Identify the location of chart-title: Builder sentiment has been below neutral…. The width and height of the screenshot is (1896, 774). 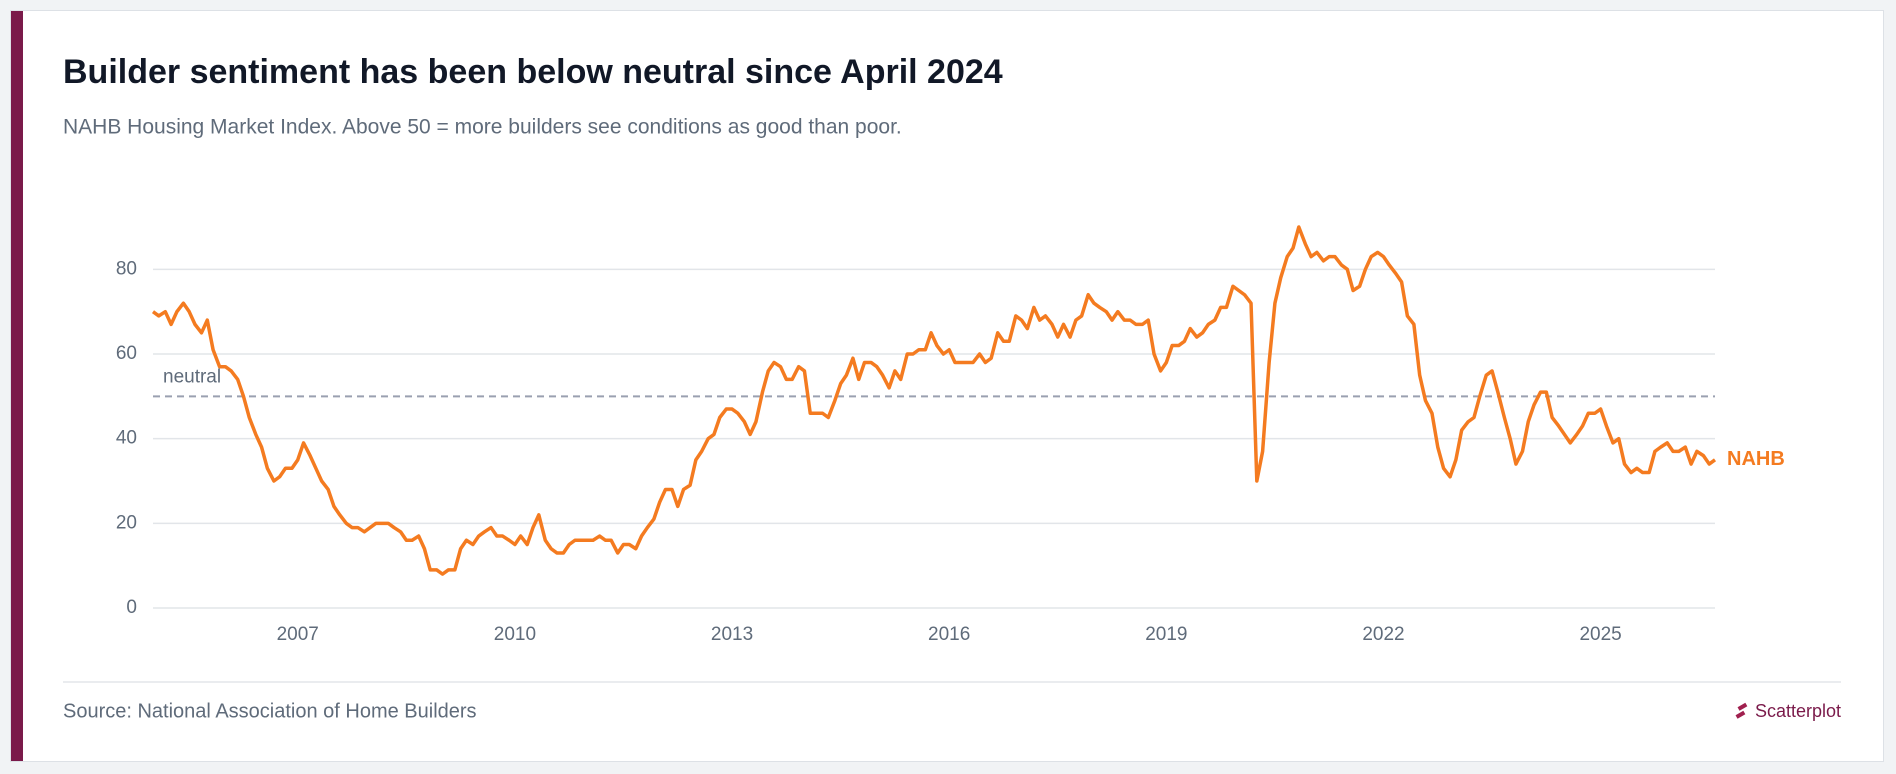
(533, 72).